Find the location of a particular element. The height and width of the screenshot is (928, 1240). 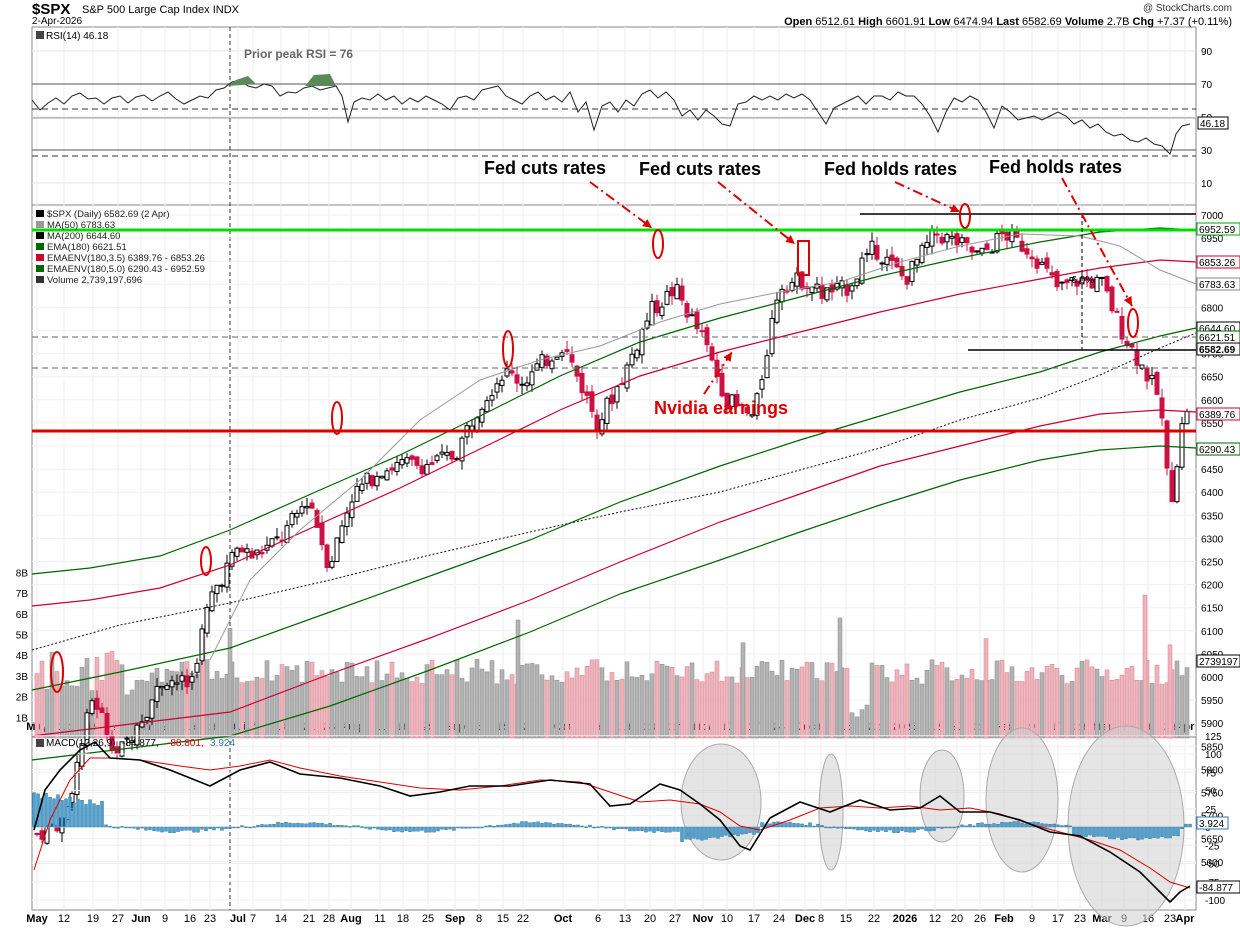

macd-tick-label: 75 is located at coordinates (1211, 773).